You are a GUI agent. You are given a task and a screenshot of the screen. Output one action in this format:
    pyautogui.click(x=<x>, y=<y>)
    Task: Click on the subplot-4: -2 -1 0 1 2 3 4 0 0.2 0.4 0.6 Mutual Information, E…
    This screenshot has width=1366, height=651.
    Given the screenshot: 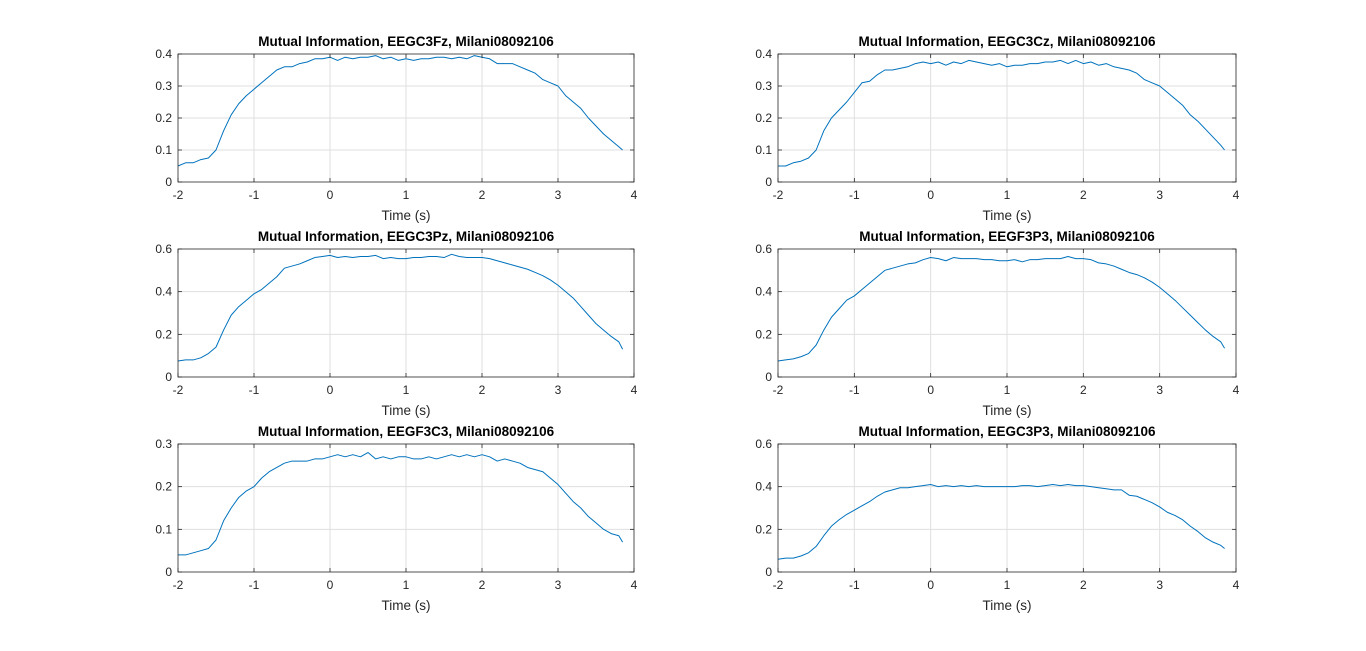 What is the action you would take?
    pyautogui.click(x=997, y=323)
    